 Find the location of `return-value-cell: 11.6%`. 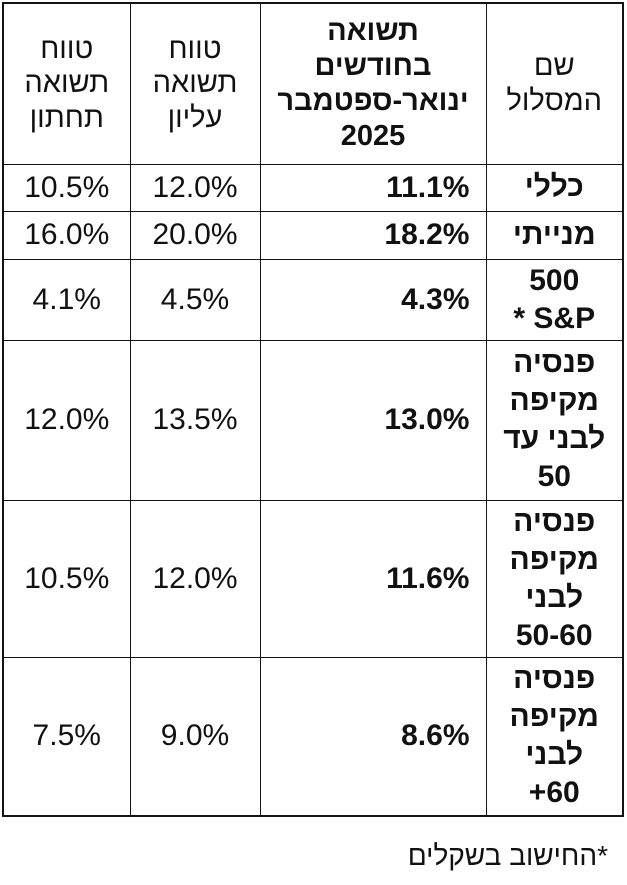

return-value-cell: 11.6% is located at coordinates (373, 579).